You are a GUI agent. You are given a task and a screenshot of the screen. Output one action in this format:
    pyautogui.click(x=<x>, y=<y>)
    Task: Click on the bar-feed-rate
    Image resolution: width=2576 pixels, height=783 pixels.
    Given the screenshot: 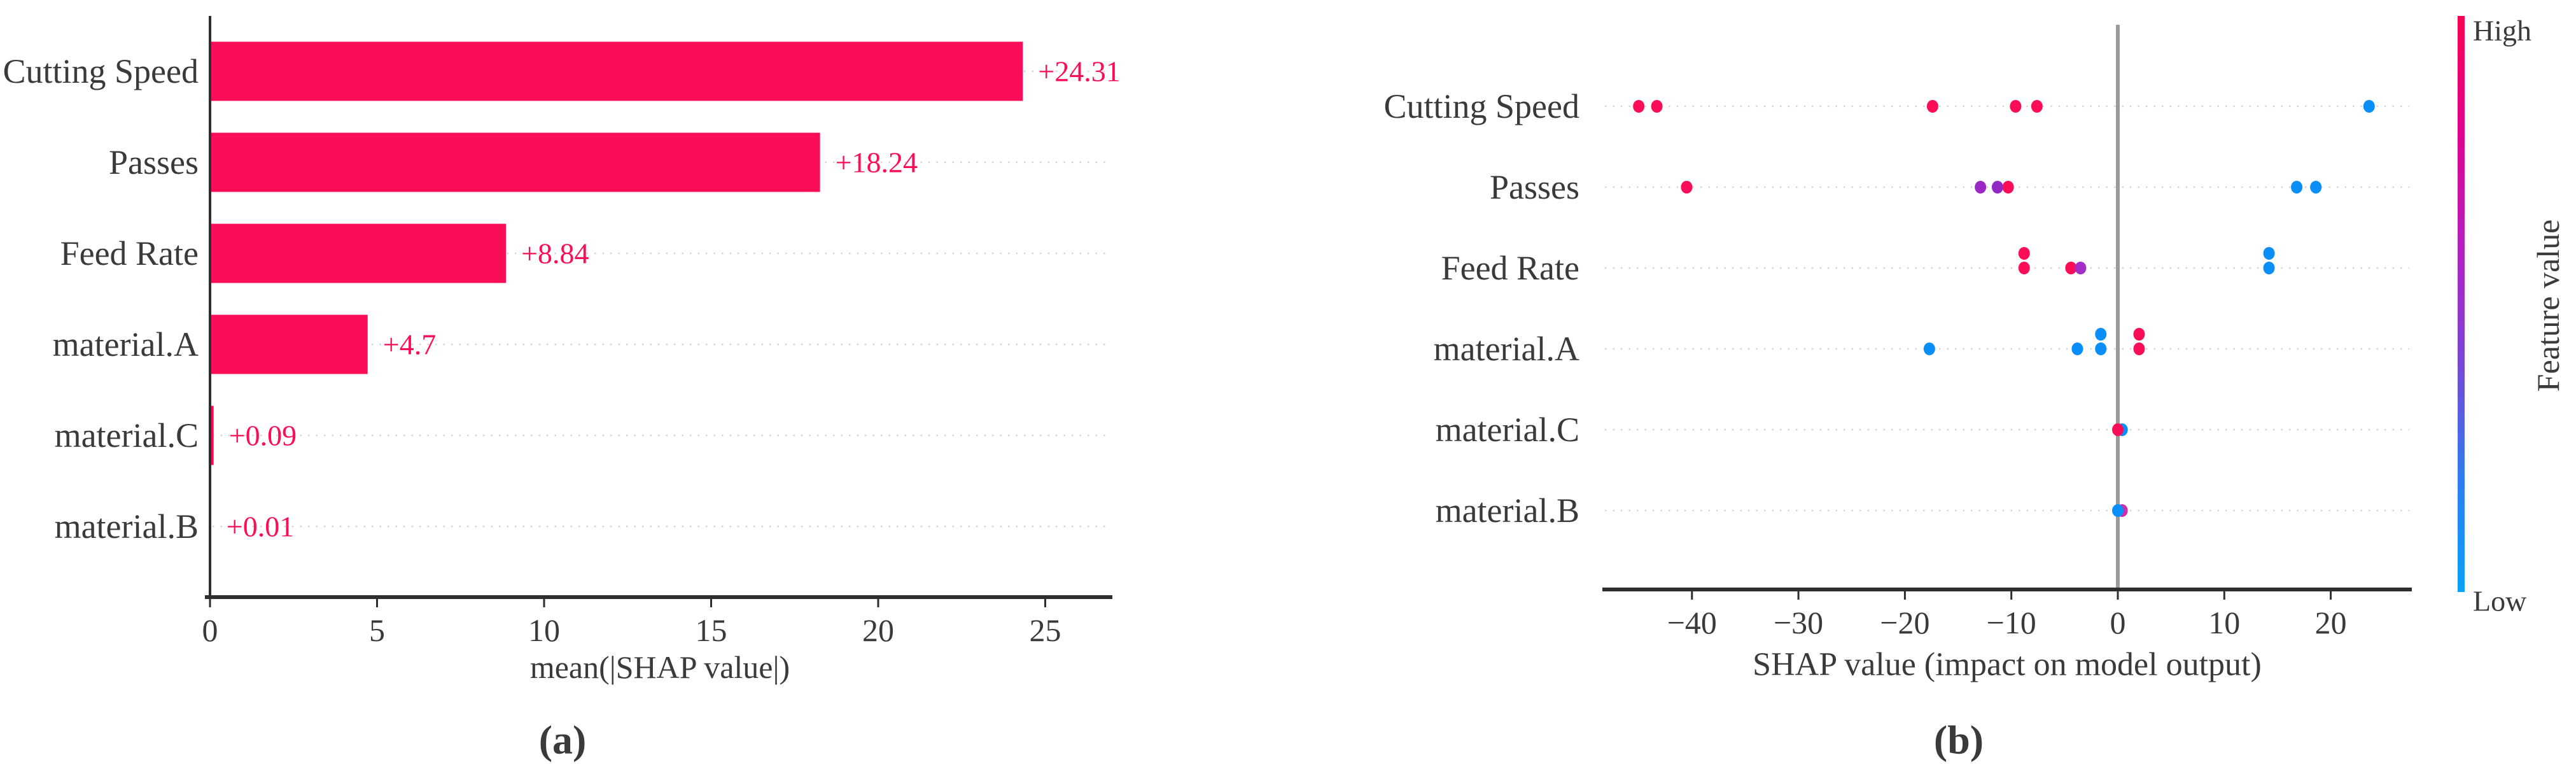 What is the action you would take?
    pyautogui.click(x=359, y=253)
    